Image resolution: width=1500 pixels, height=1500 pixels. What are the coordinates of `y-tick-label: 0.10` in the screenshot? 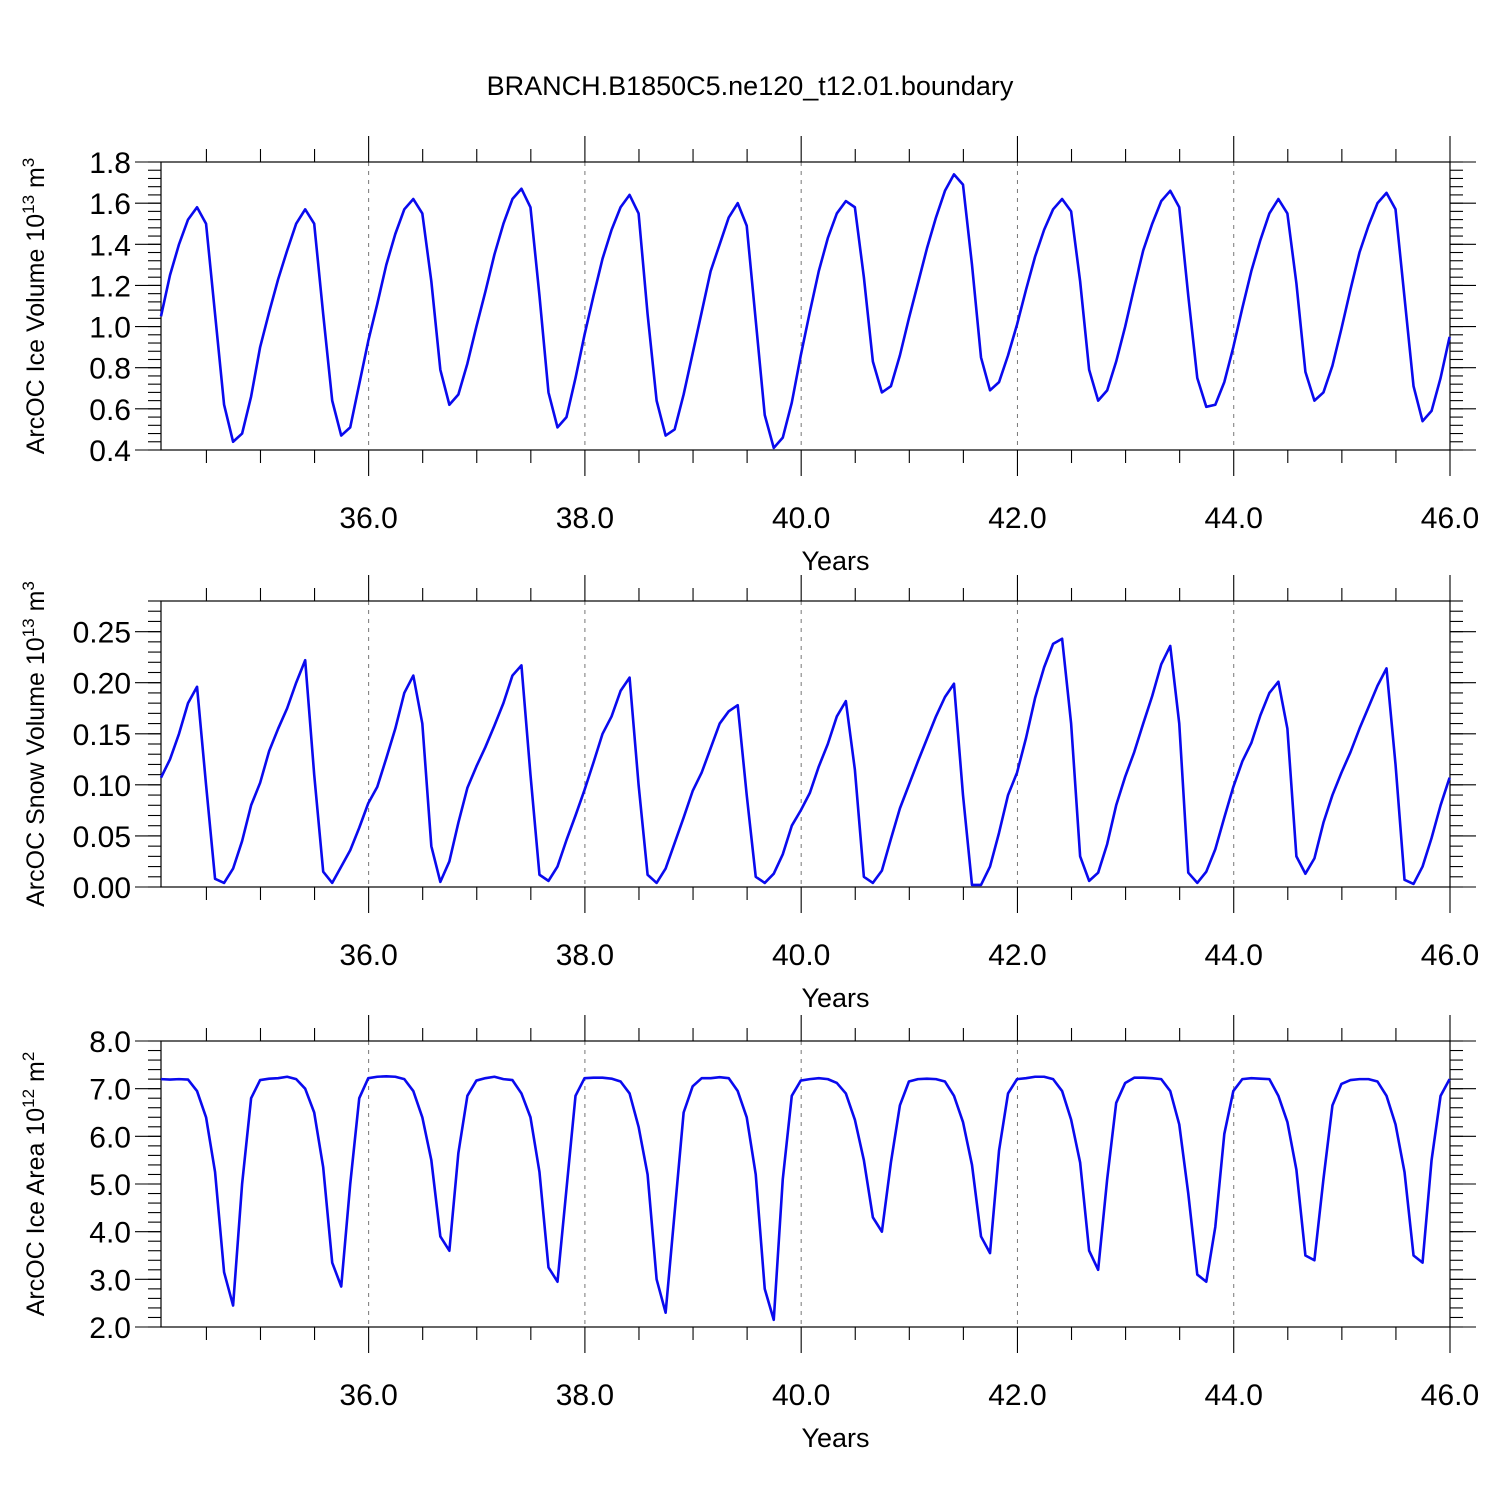 It's located at (102, 786).